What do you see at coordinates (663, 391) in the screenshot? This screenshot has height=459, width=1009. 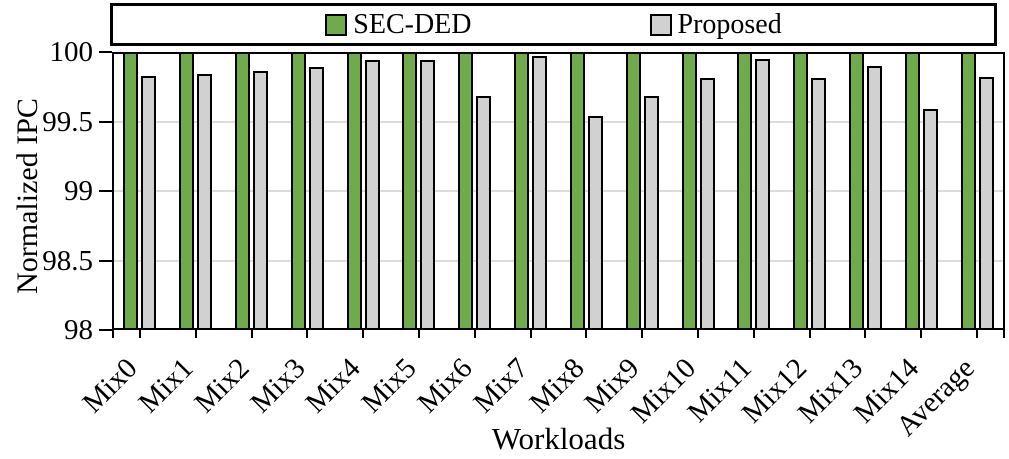 I see `x-tick-label-mix10: Mix10` at bounding box center [663, 391].